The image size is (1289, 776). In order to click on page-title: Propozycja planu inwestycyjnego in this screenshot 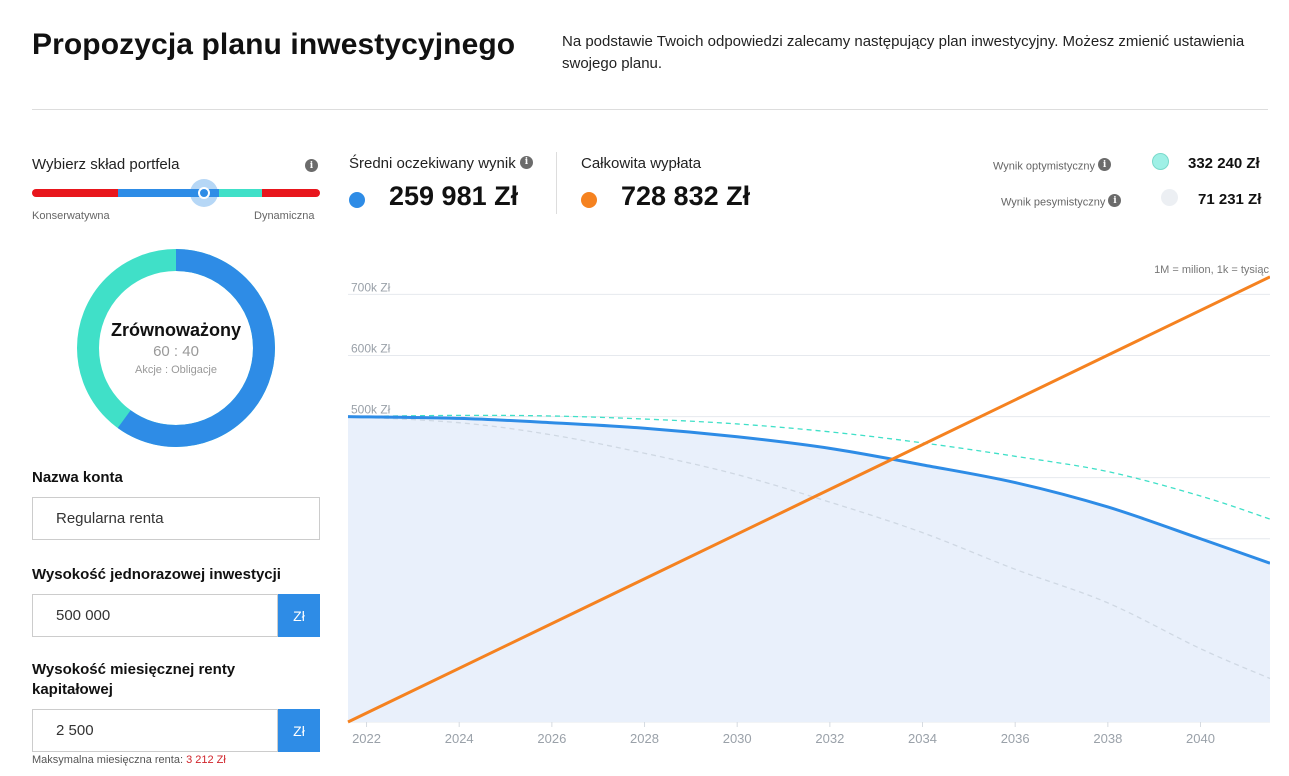, I will do `click(274, 44)`.